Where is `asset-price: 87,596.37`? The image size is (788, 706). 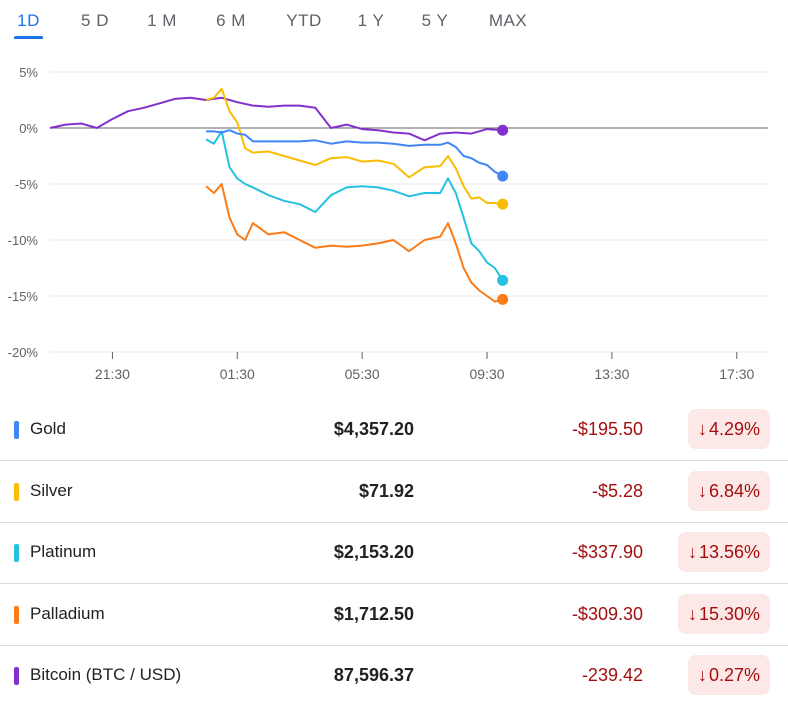 asset-price: 87,596.37 is located at coordinates (373, 675).